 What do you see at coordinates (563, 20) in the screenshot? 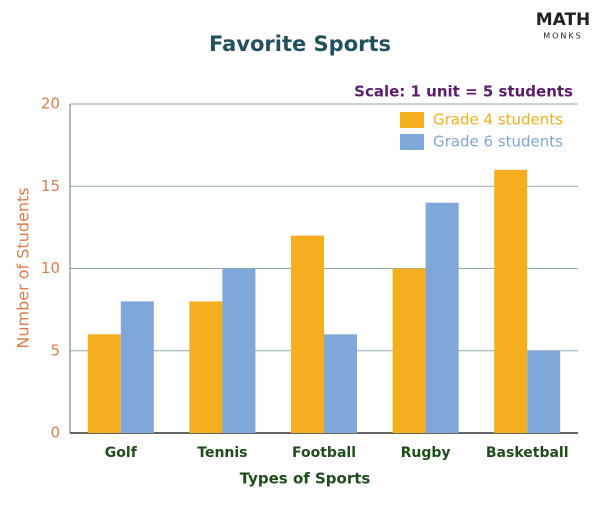
I see `logo-top: MATH` at bounding box center [563, 20].